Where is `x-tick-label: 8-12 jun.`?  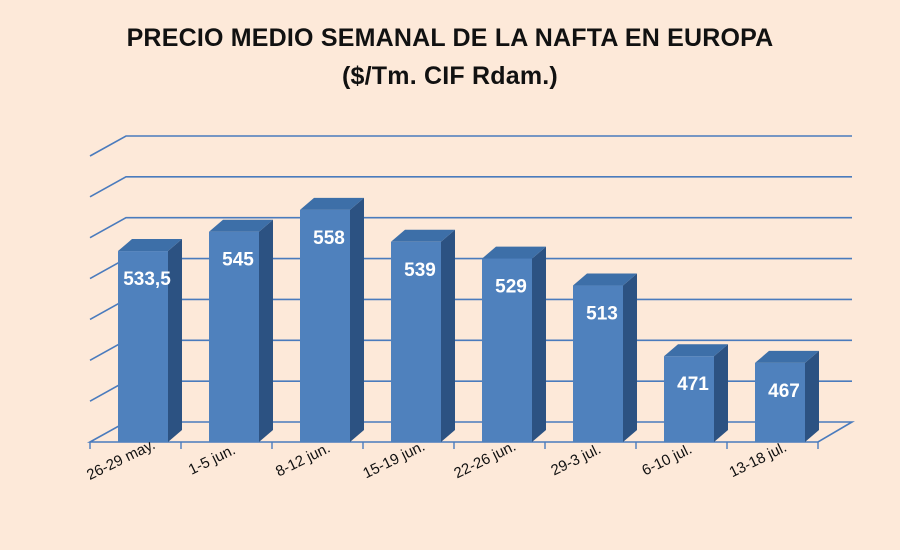 x-tick-label: 8-12 jun. is located at coordinates (303, 460).